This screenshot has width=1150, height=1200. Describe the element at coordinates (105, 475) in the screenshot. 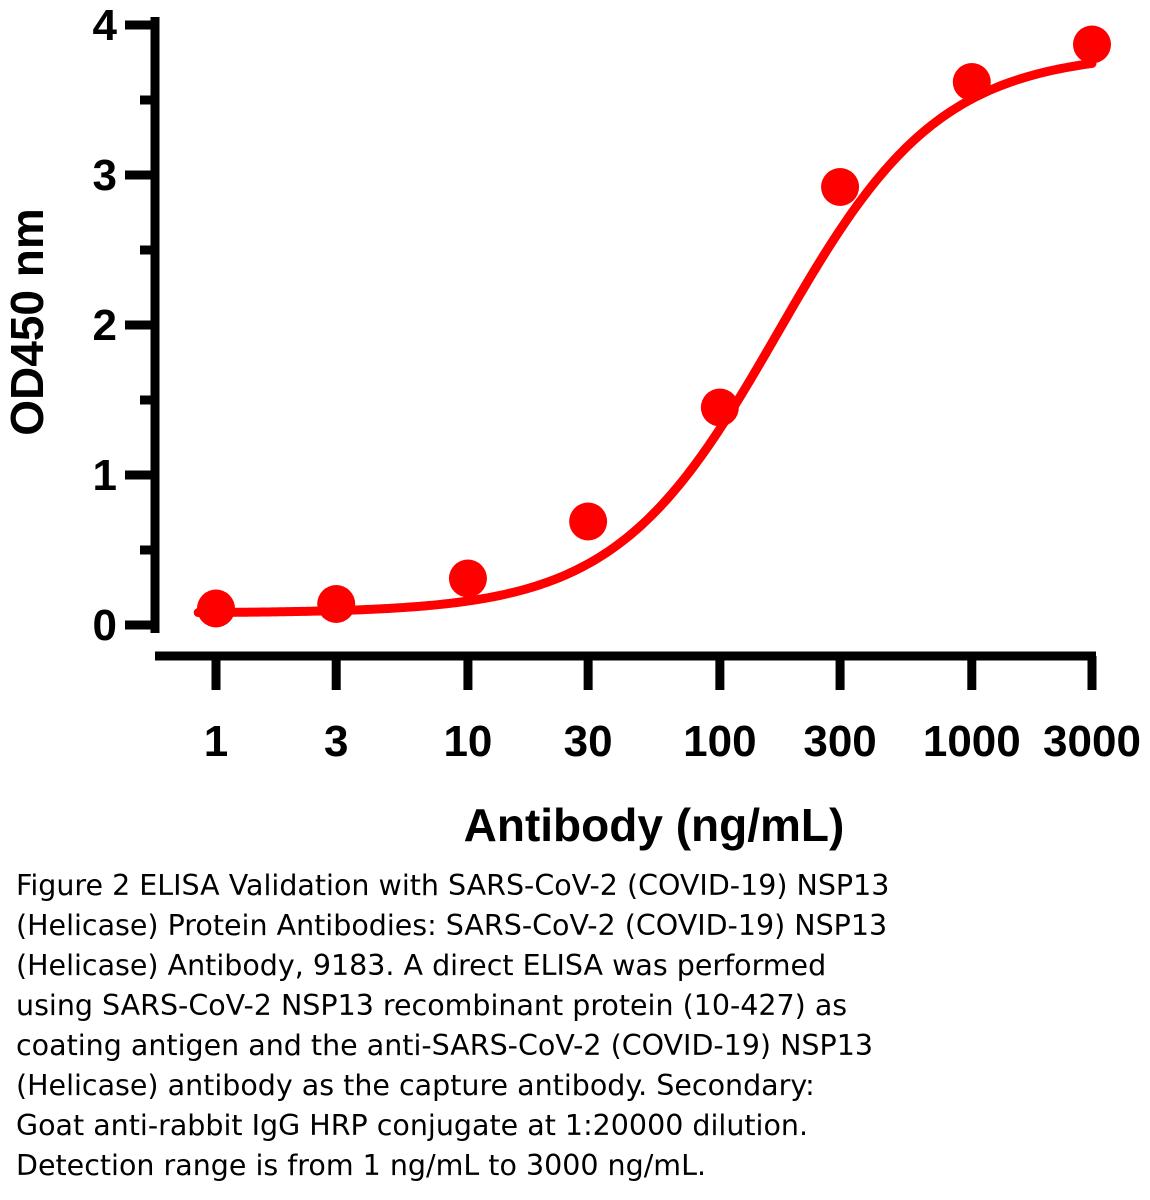

I see `y-tick-label: 1` at that location.